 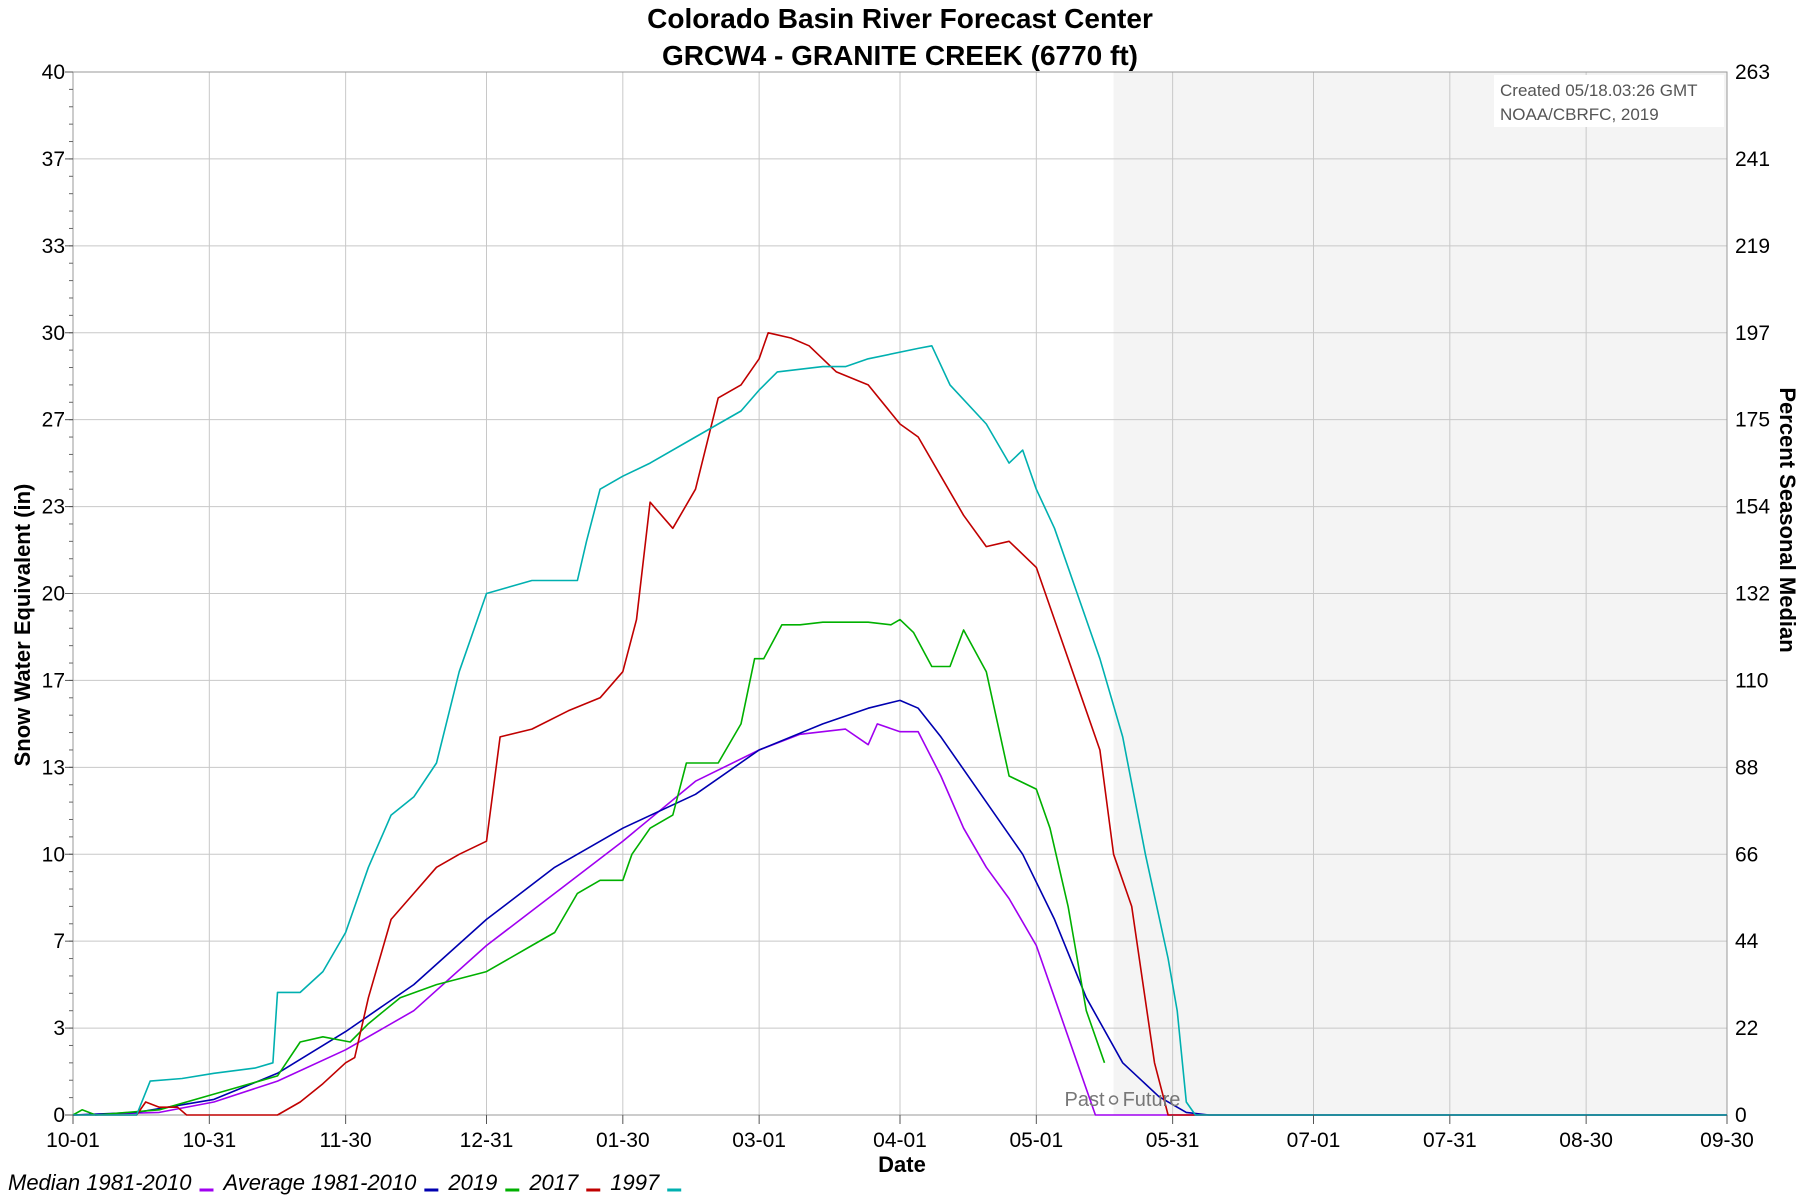 What do you see at coordinates (1752, 159) in the screenshot?
I see `y2-tick-label: 241` at bounding box center [1752, 159].